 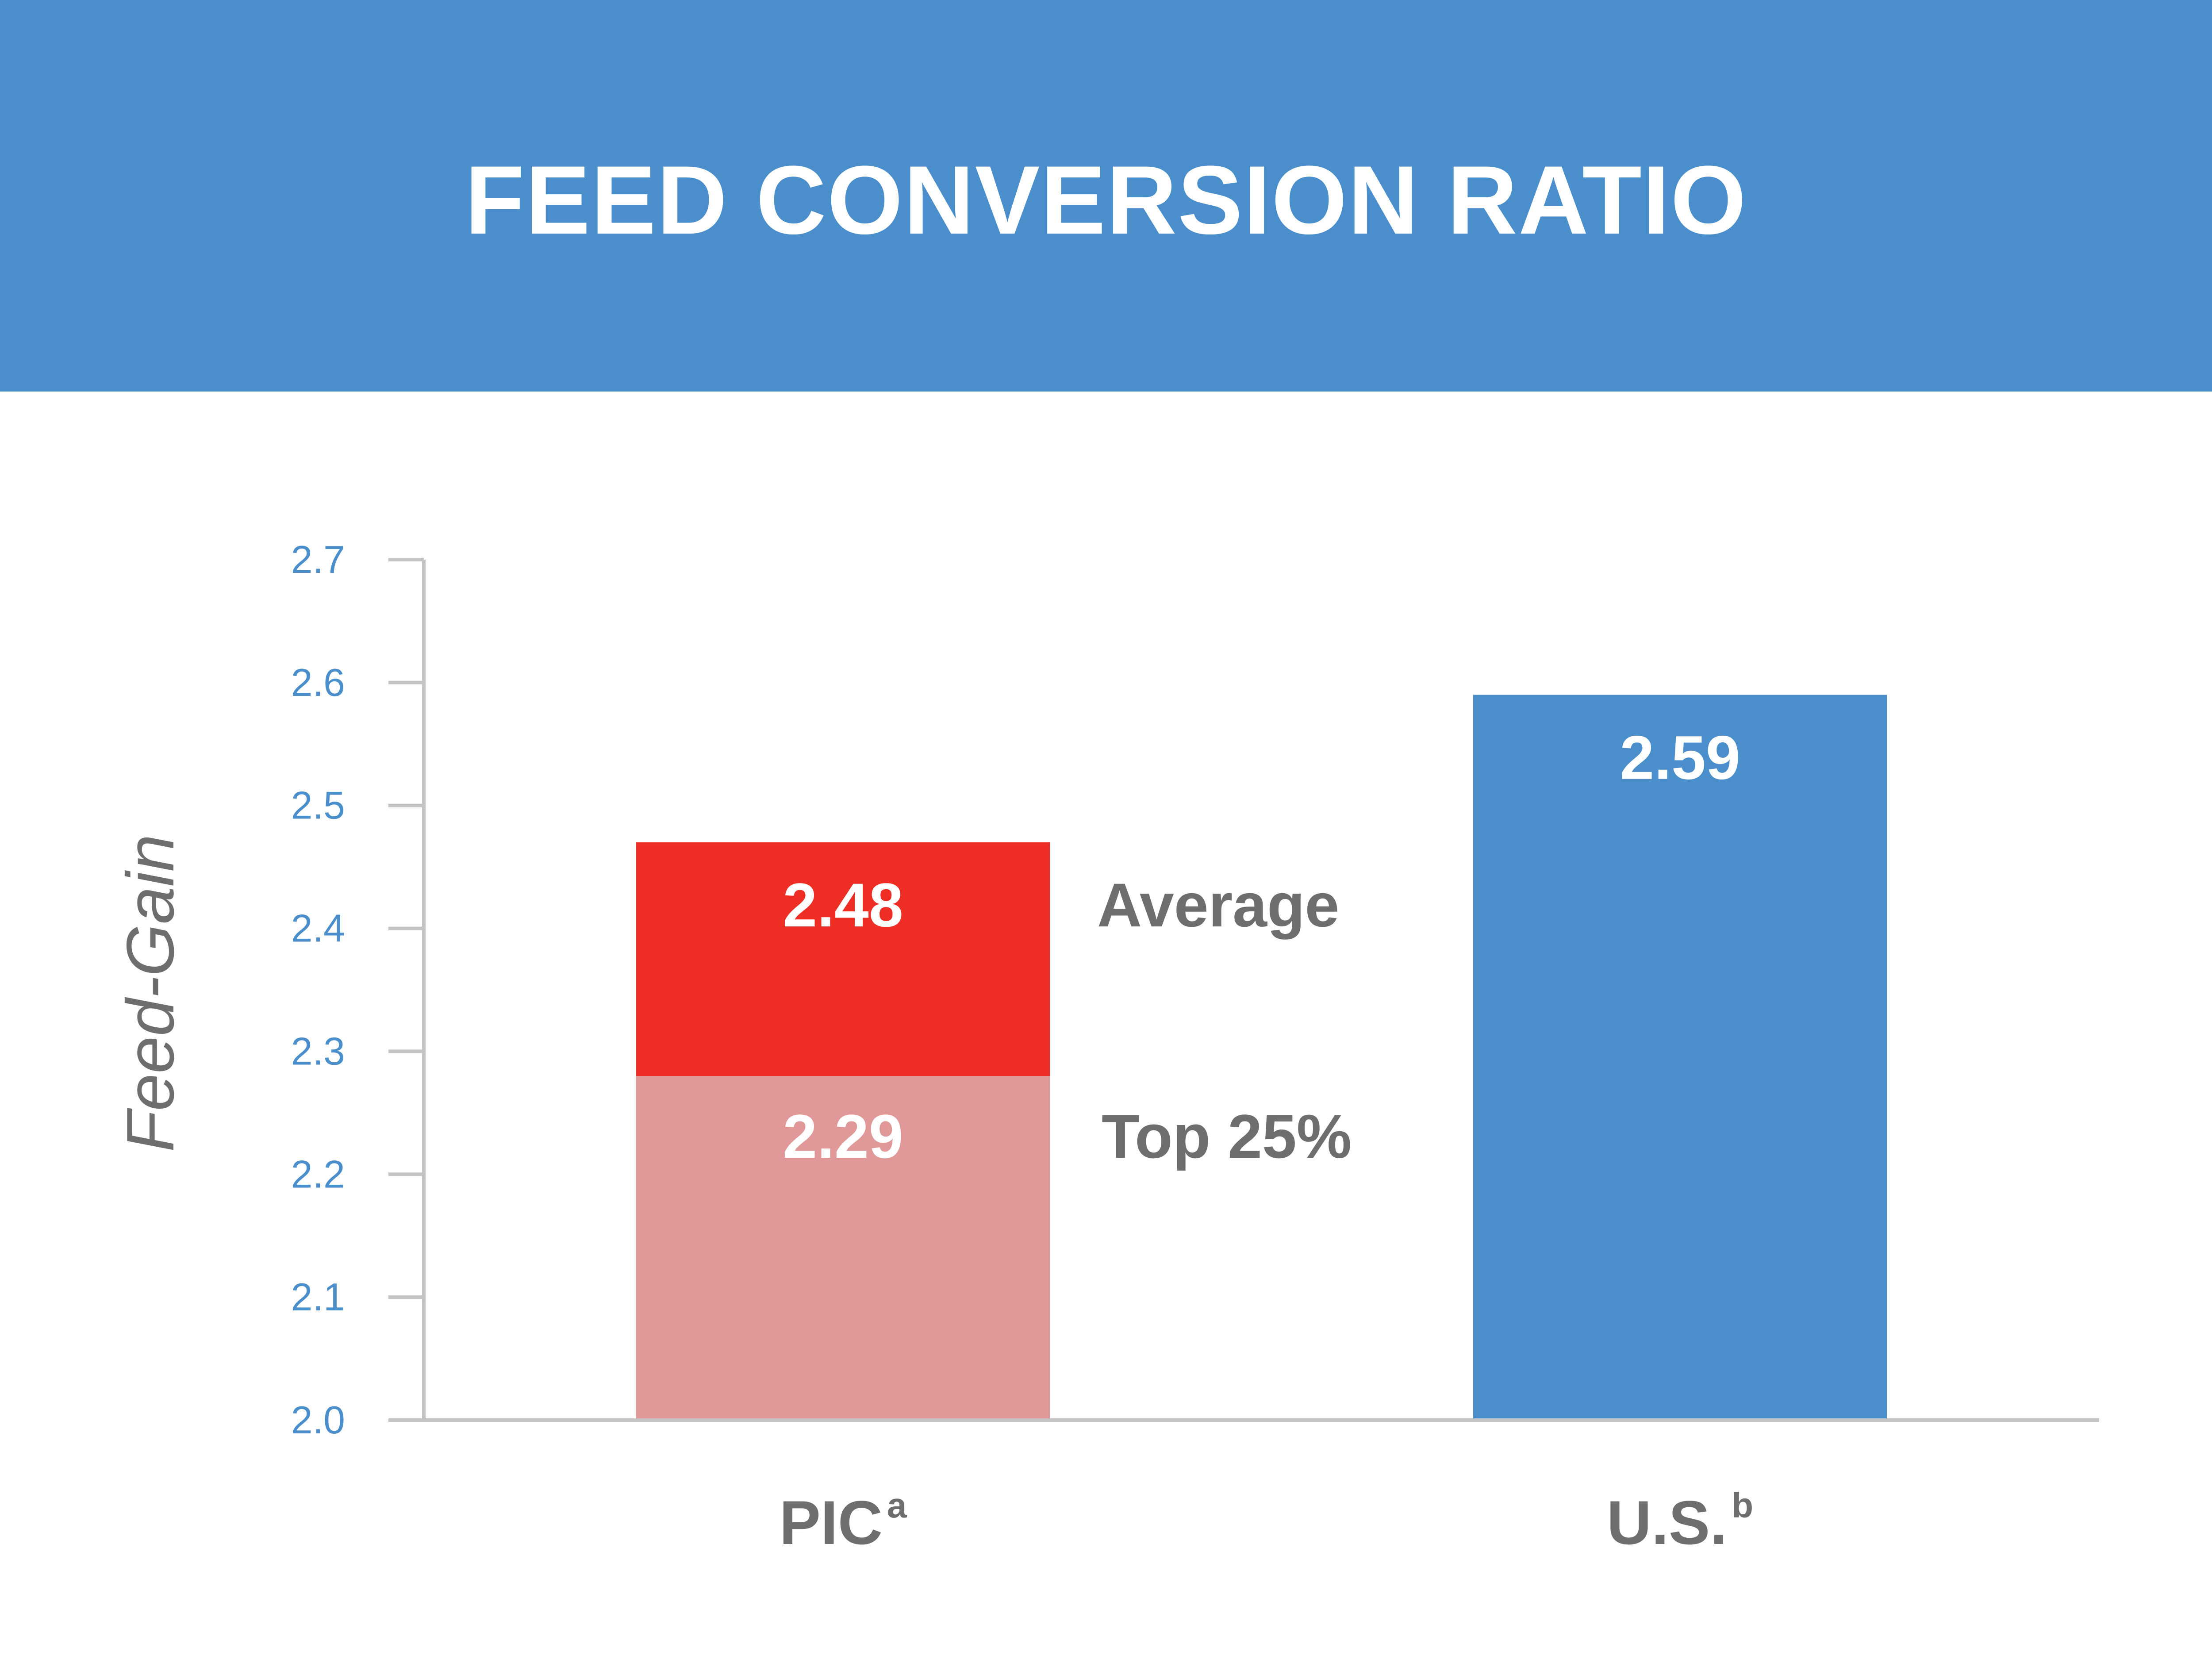 I want to click on category-label: PIC a, so click(x=844, y=1521).